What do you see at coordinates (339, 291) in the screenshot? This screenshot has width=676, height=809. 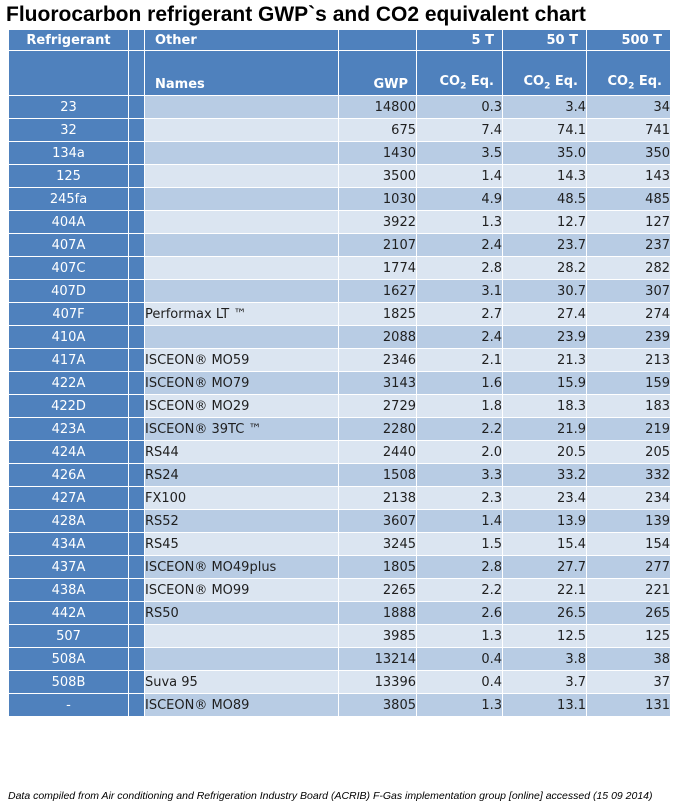 I see `table-row: 407D 1627 3.1 30.7 307` at bounding box center [339, 291].